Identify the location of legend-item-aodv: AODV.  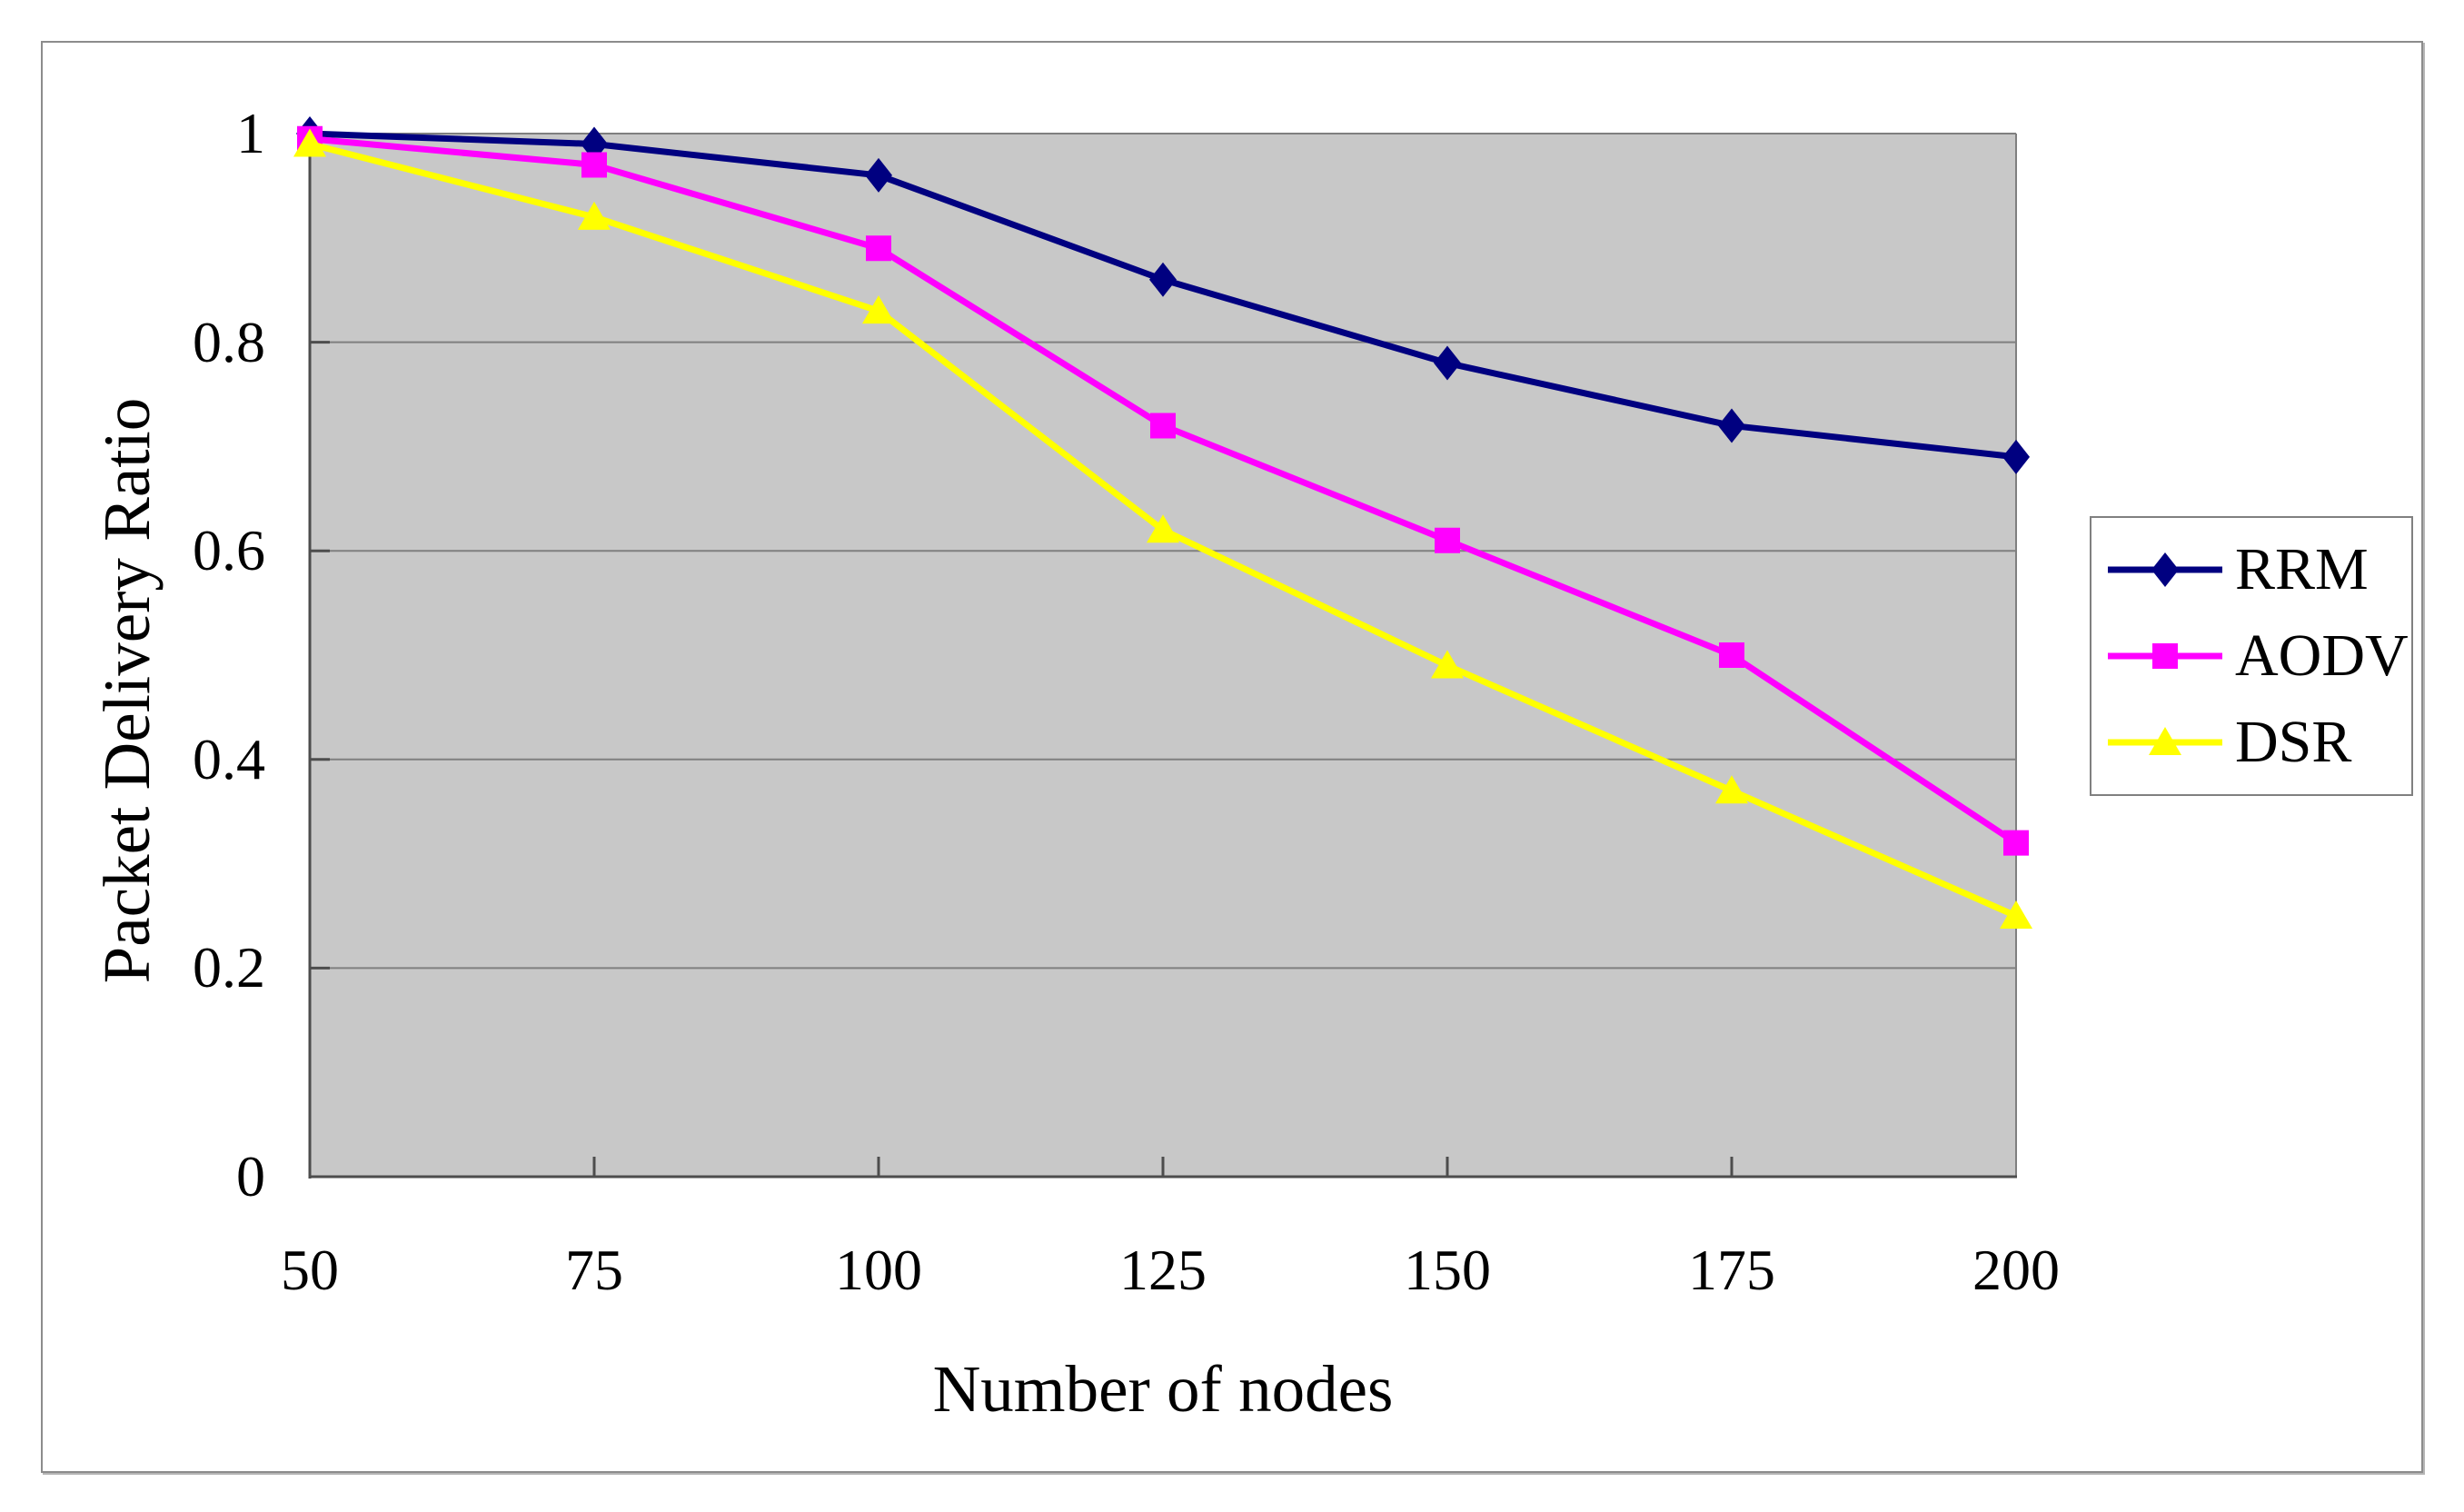
(2258, 655).